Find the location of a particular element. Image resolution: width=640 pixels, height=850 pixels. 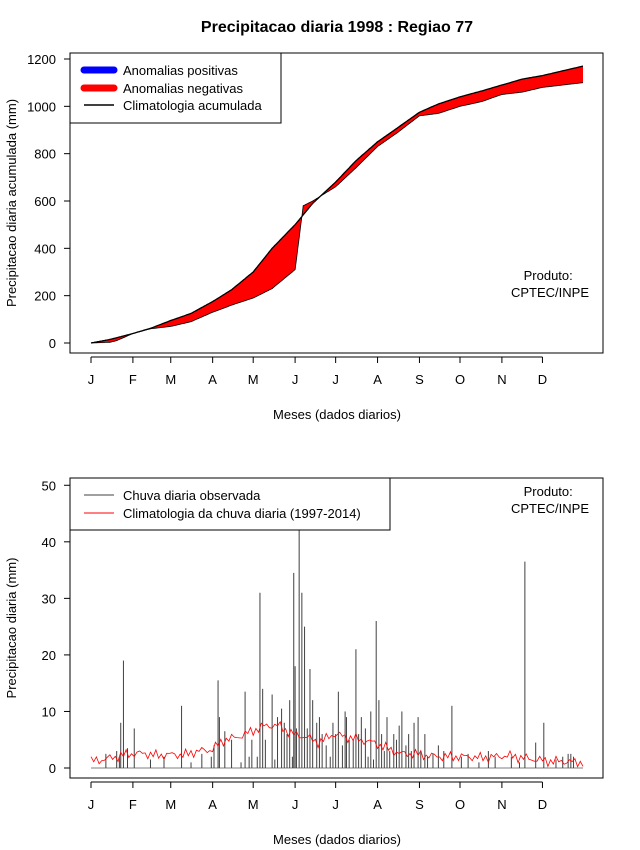

climatology-daily-line is located at coordinates (337, 744).